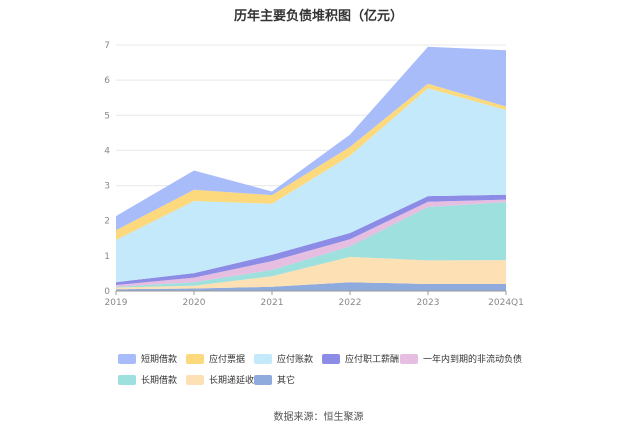  I want to click on x-tick-label: 2020, so click(194, 303).